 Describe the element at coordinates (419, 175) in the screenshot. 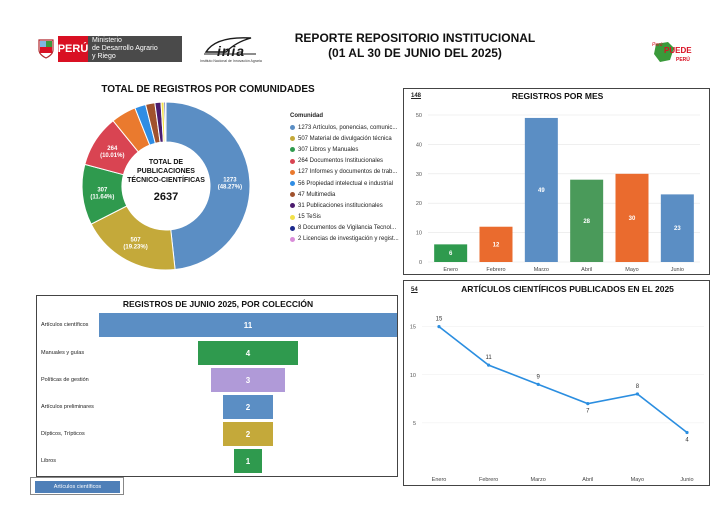

I see `y-tick-label: 30` at that location.